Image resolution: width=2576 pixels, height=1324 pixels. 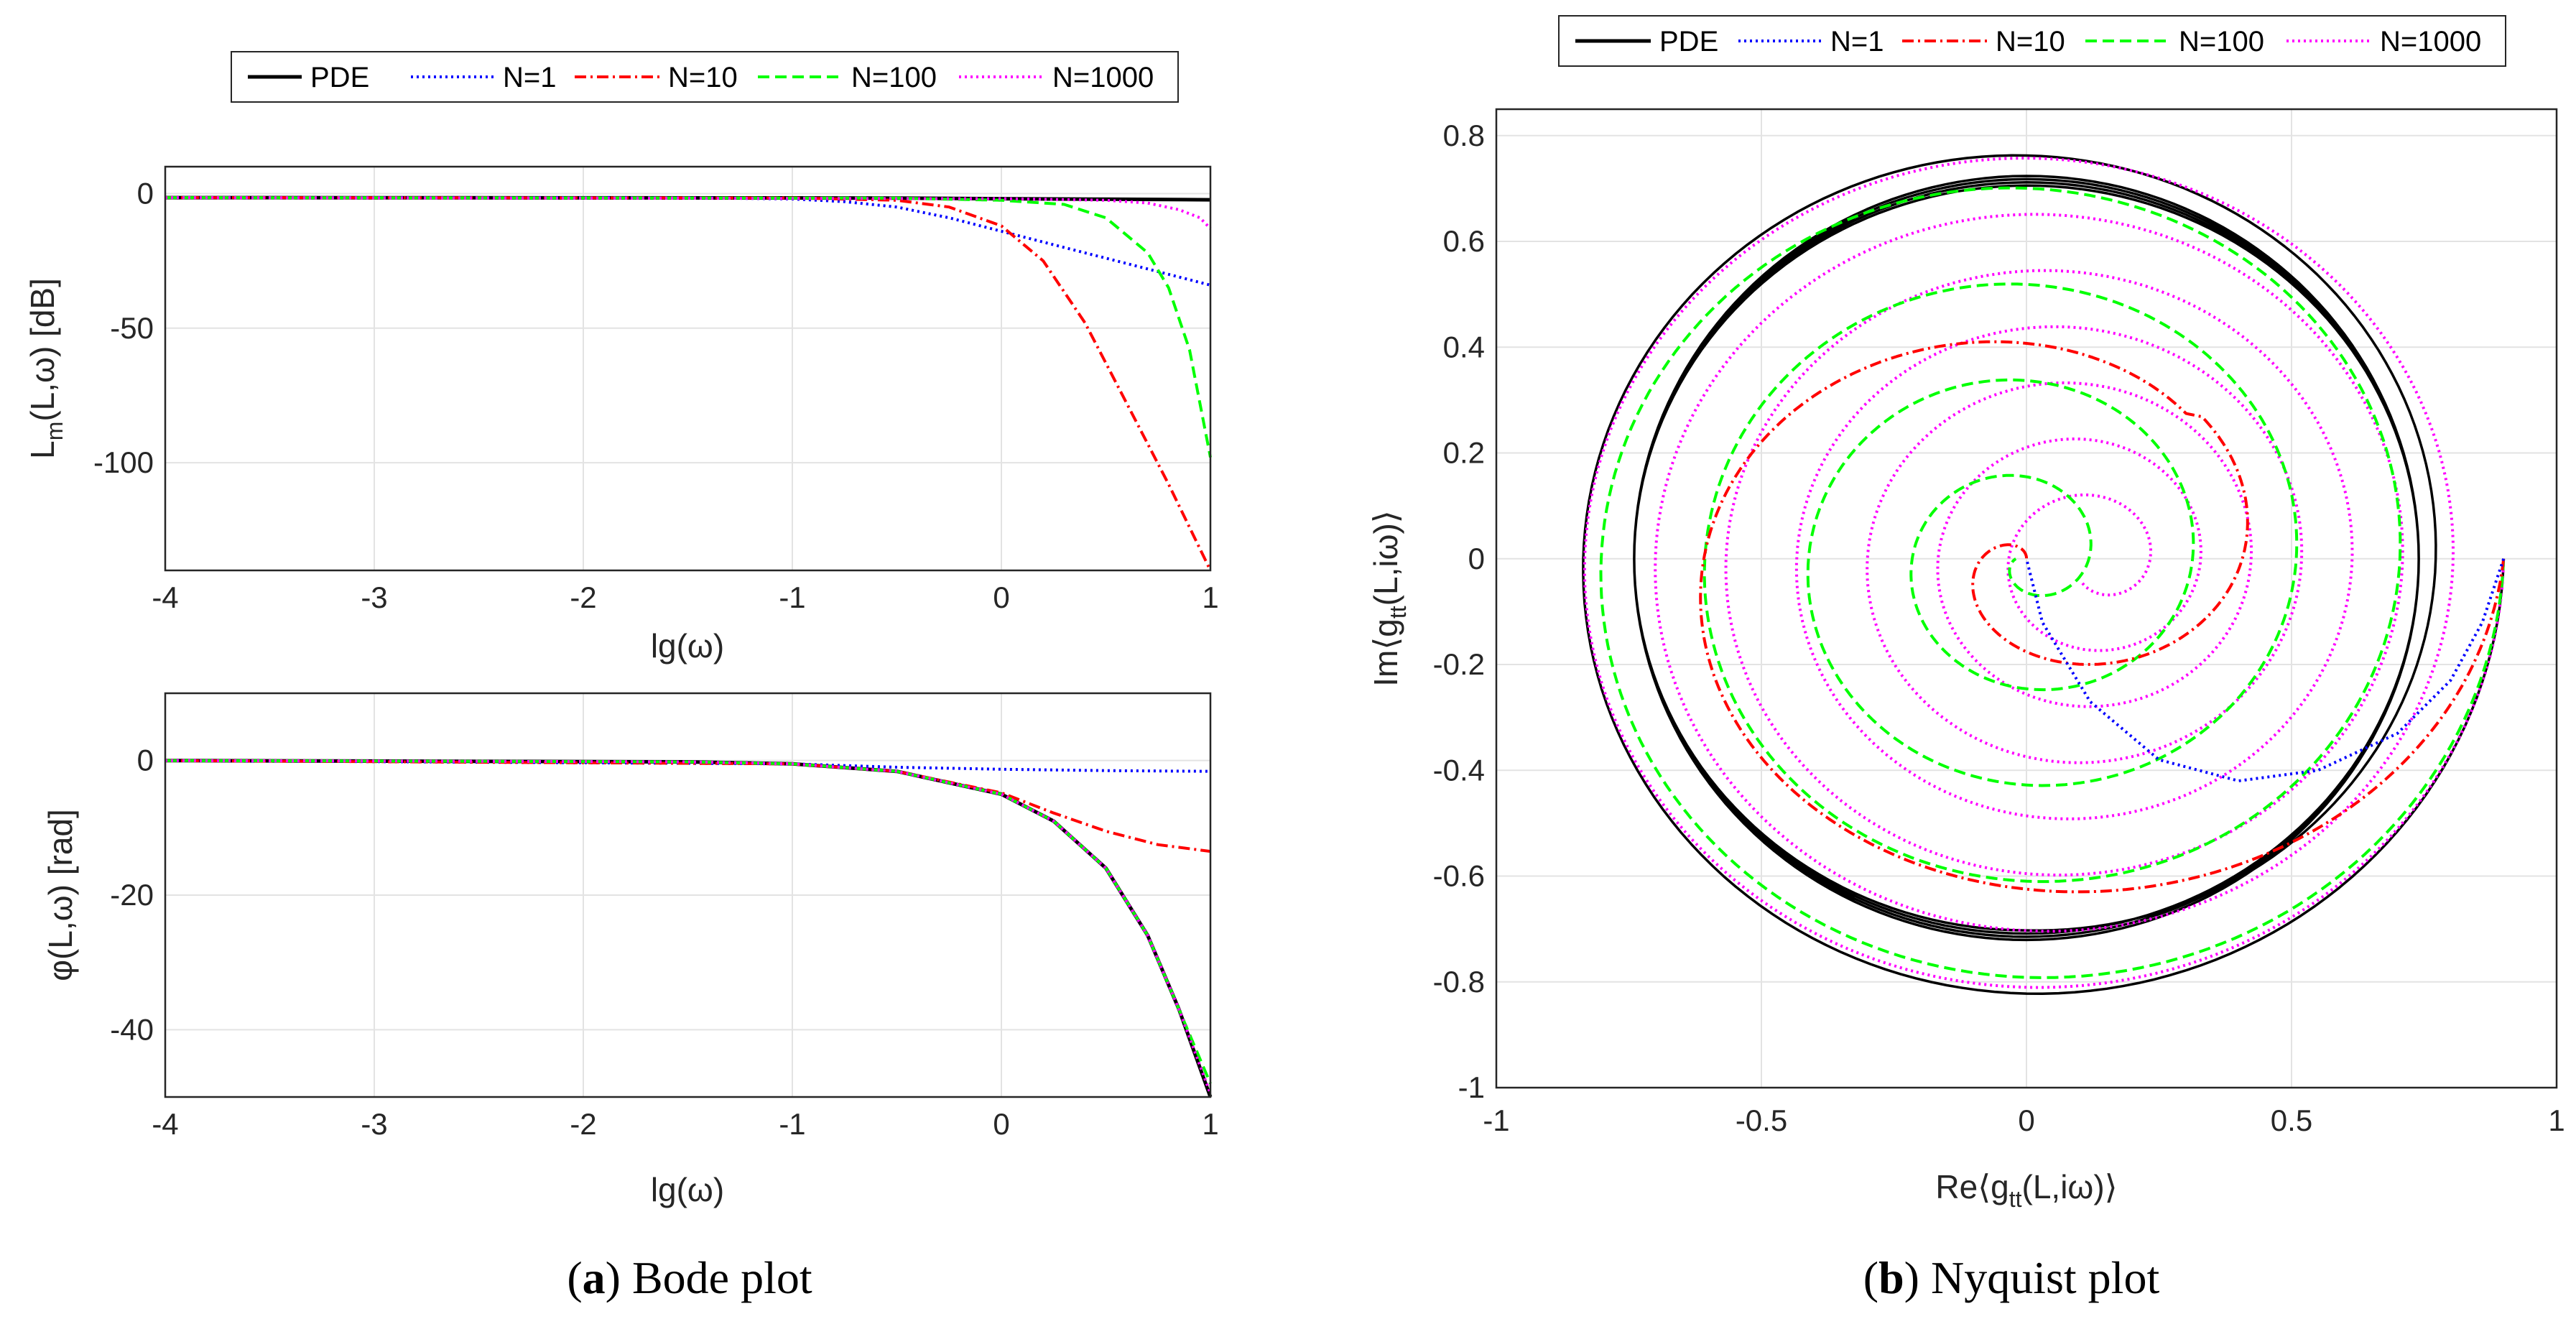 I want to click on legend-bode-label-n1: N=1, so click(x=530, y=77).